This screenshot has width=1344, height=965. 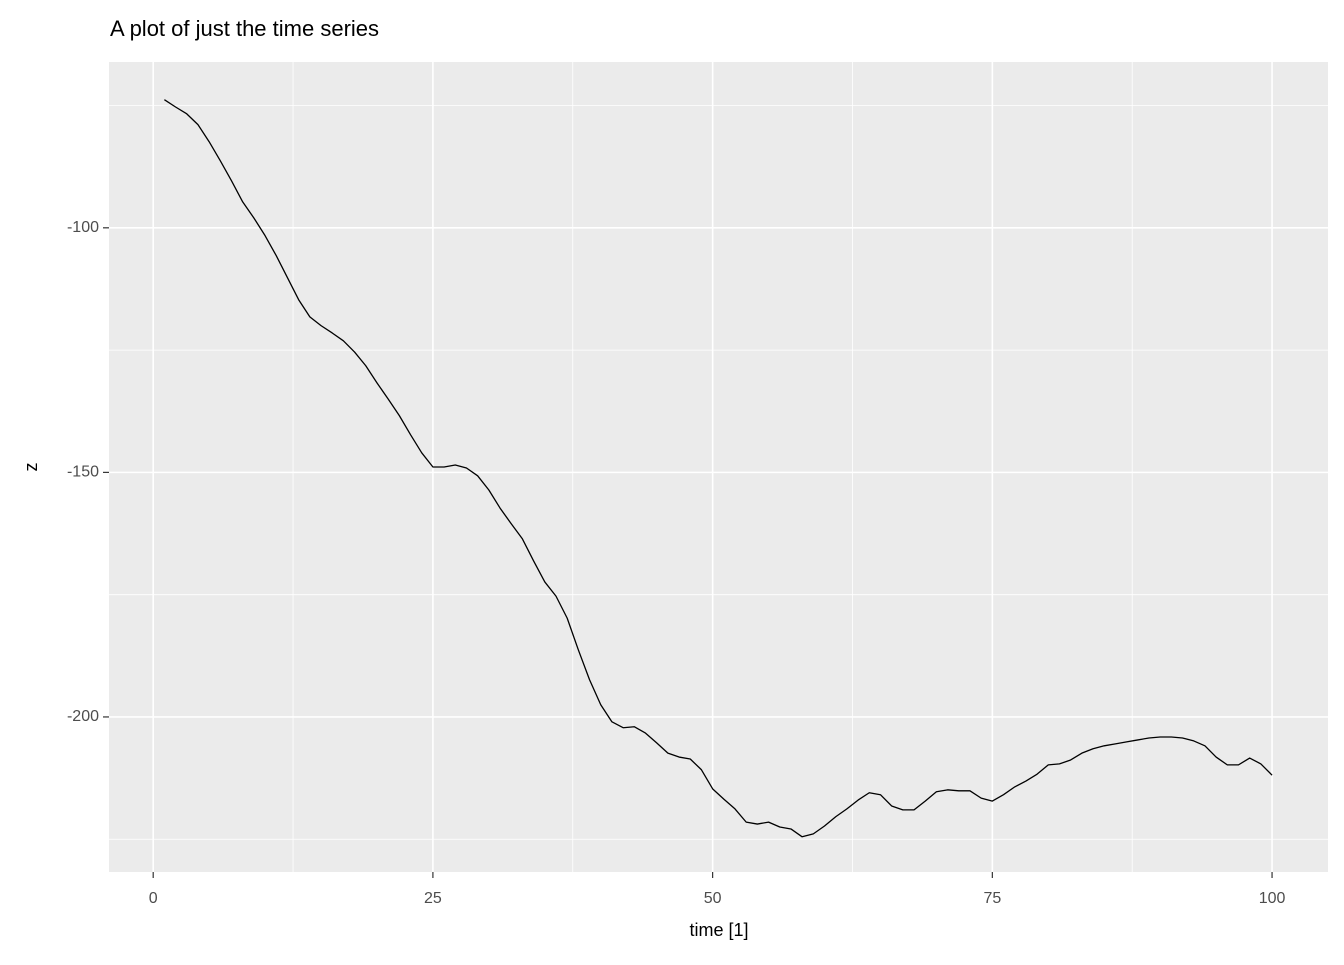 I want to click on x-tick-label: 50, so click(x=713, y=898).